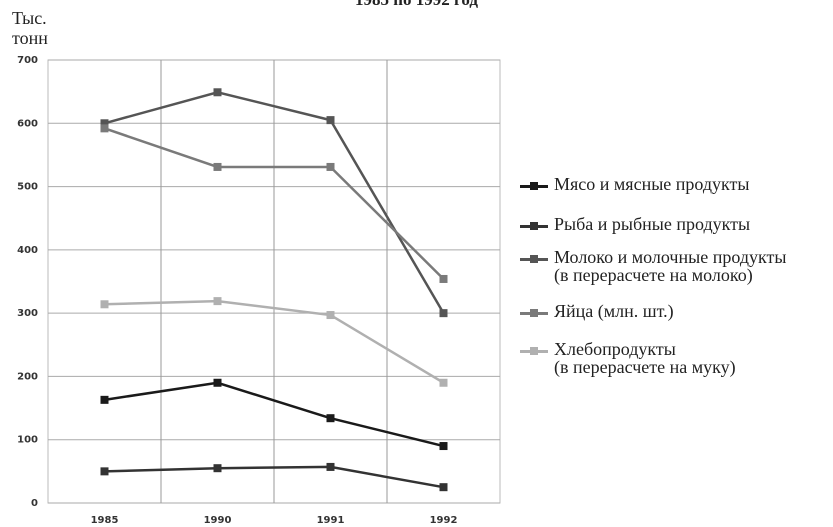  What do you see at coordinates (416, 5) in the screenshot?
I see `chart-title: 1985 по 1992 год` at bounding box center [416, 5].